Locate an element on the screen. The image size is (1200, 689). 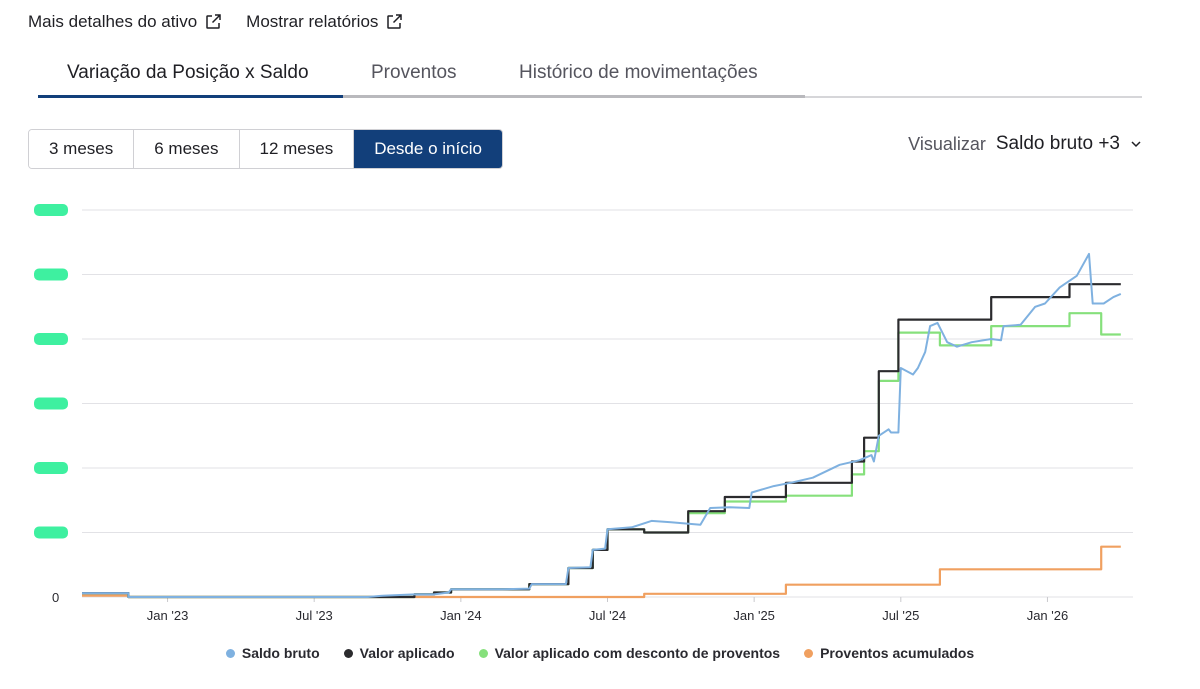
period-3-months-button: 3 meses is located at coordinates (82, 149).